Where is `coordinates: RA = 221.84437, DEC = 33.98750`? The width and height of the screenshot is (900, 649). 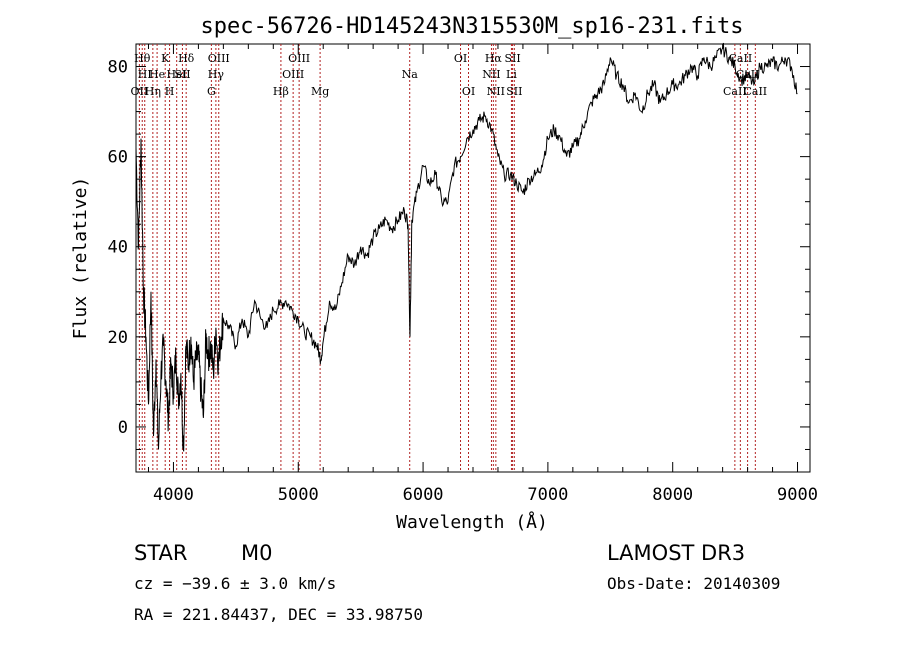
coordinates: RA = 221.84437, DEC = 33.98750 is located at coordinates (278, 614).